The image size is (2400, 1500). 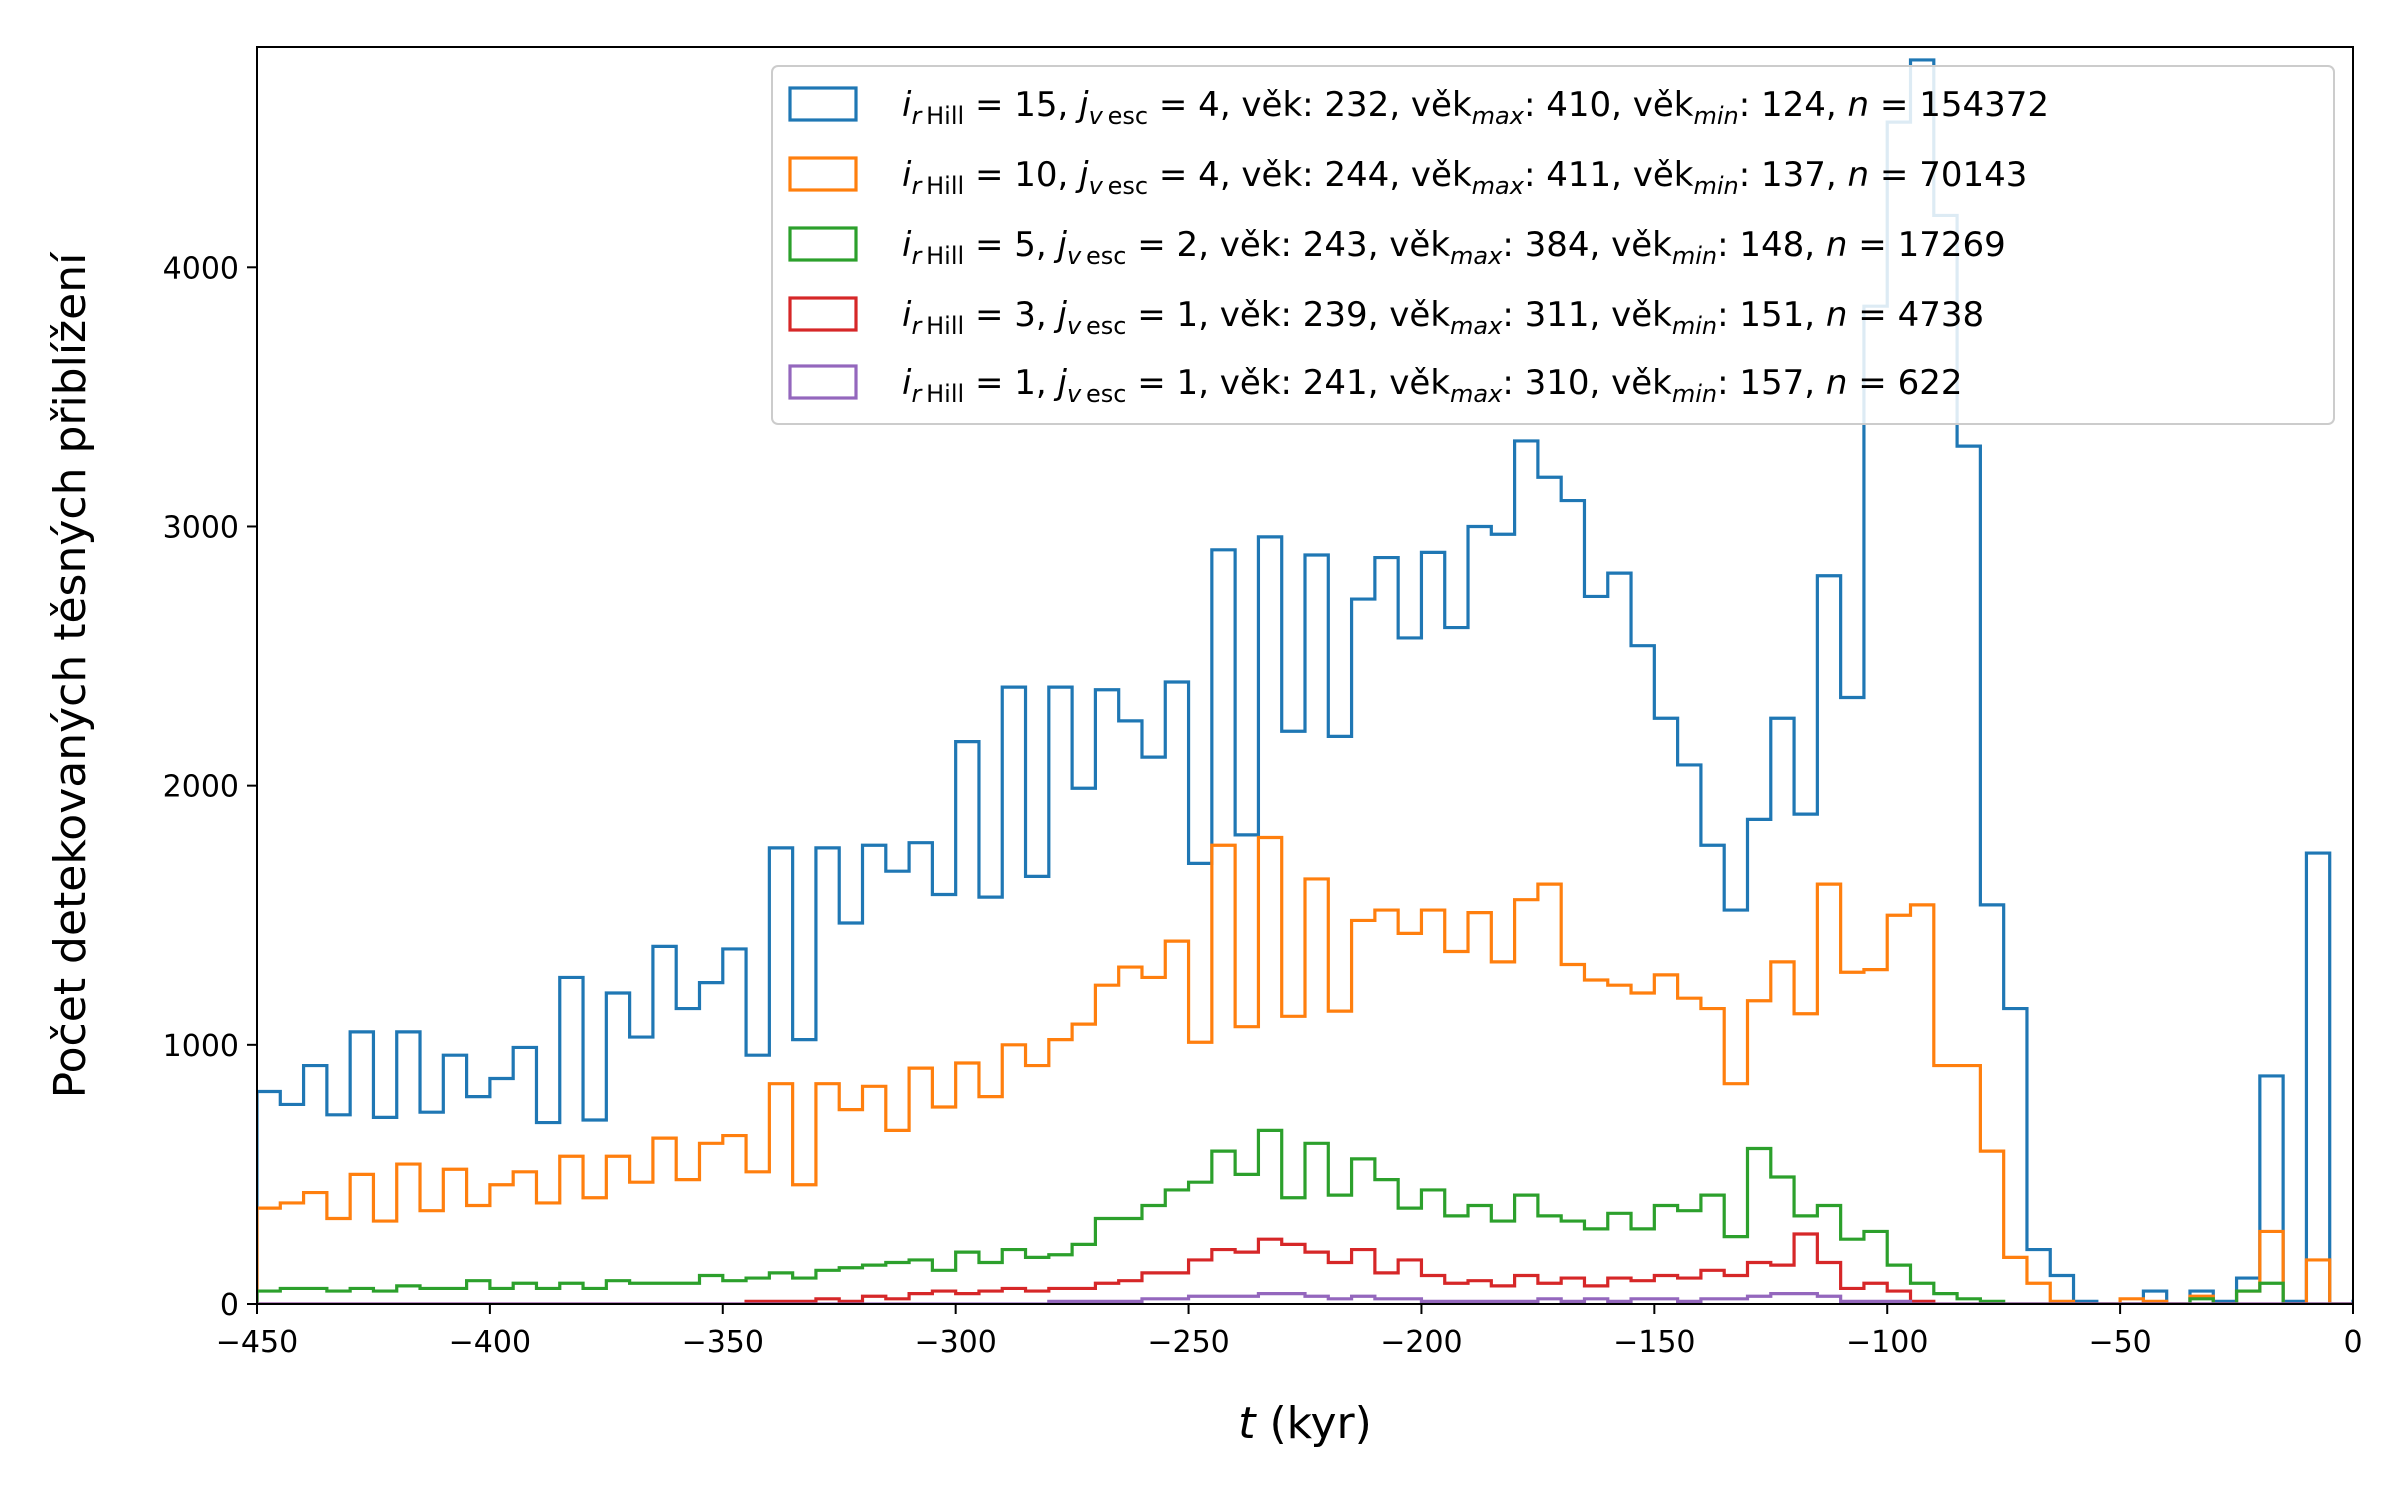 I want to click on y-tick-label: 3000, so click(x=201, y=527).